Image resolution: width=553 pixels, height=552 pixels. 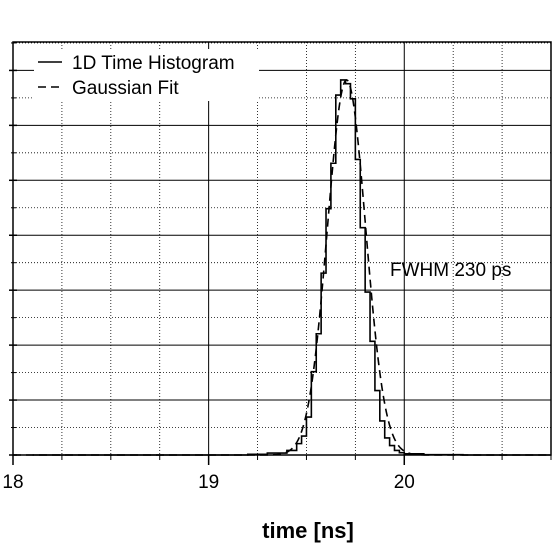 What do you see at coordinates (450, 270) in the screenshot?
I see `fwhm-annotation: FWHM 230 ps` at bounding box center [450, 270].